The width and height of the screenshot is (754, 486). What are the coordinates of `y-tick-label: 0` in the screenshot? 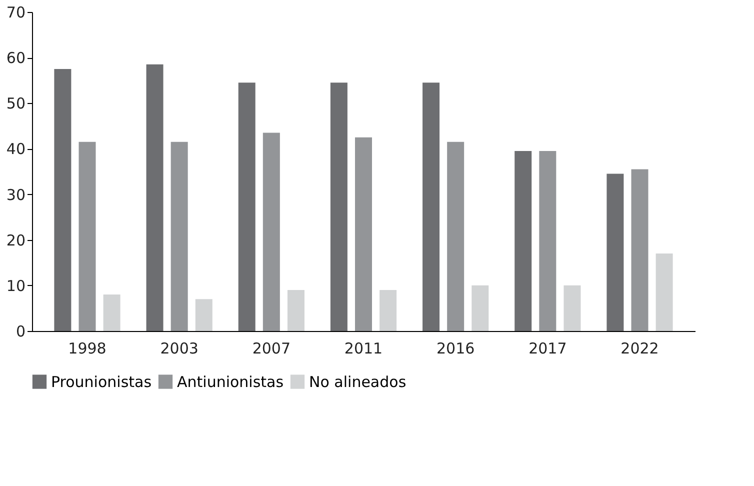 It's located at (21, 331).